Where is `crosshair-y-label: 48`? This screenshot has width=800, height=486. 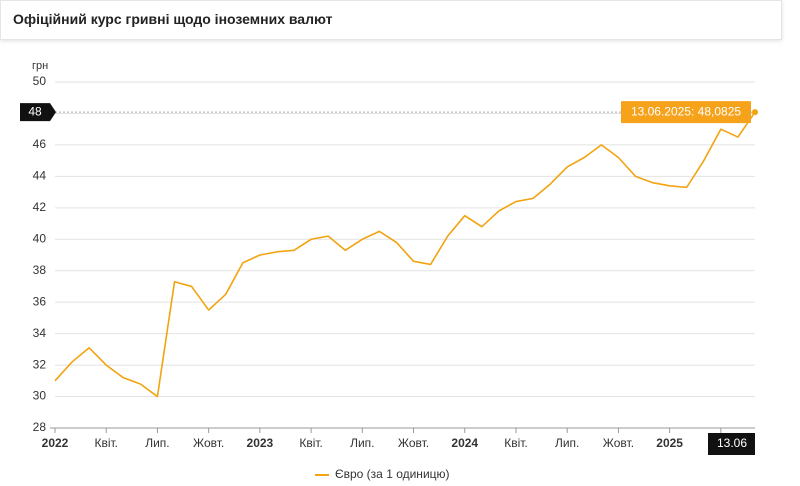 crosshair-y-label: 48 is located at coordinates (35, 111).